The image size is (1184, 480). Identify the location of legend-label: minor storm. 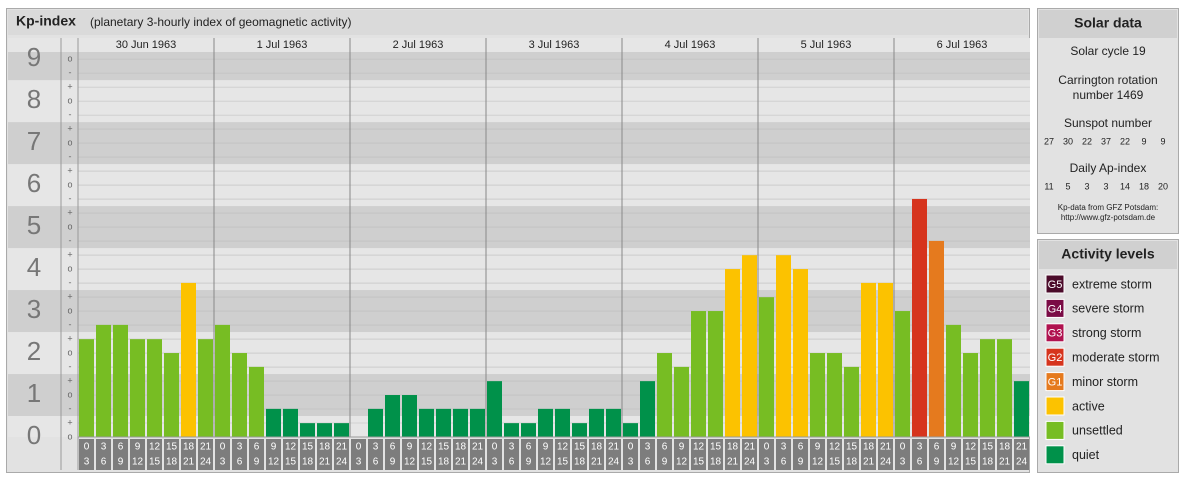
(1105, 382).